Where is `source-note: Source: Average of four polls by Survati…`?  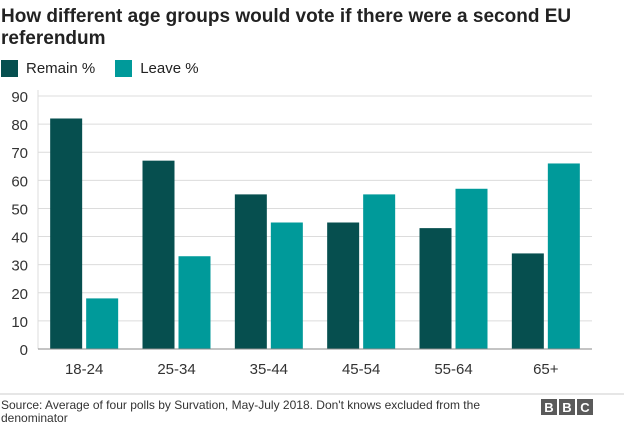
source-note: Source: Average of four polls by Survati… is located at coordinates (240, 411).